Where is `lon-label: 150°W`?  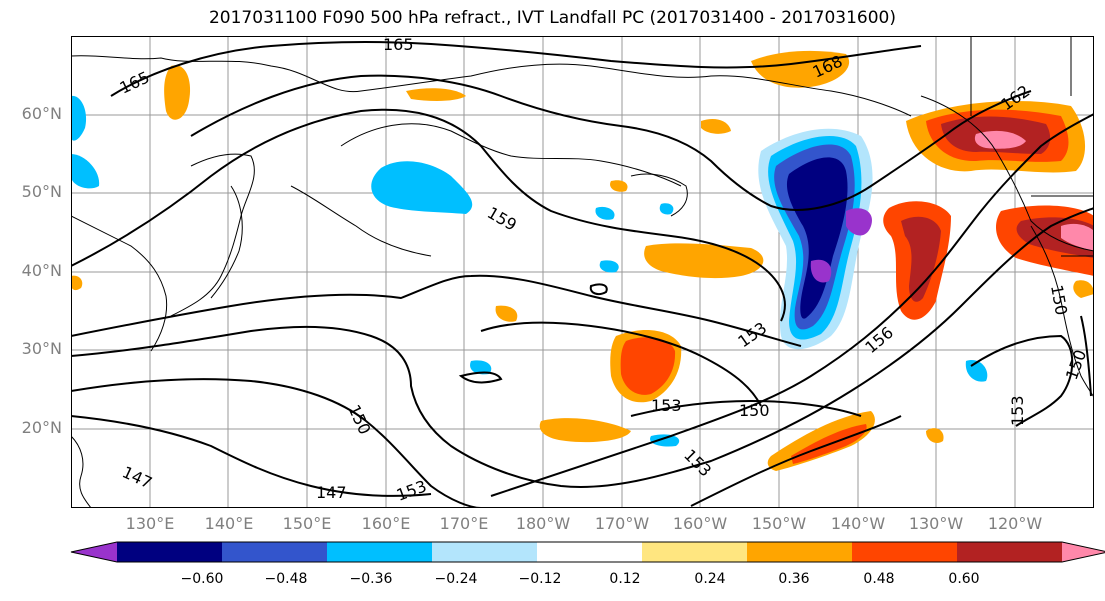
lon-label: 150°W is located at coordinates (779, 523).